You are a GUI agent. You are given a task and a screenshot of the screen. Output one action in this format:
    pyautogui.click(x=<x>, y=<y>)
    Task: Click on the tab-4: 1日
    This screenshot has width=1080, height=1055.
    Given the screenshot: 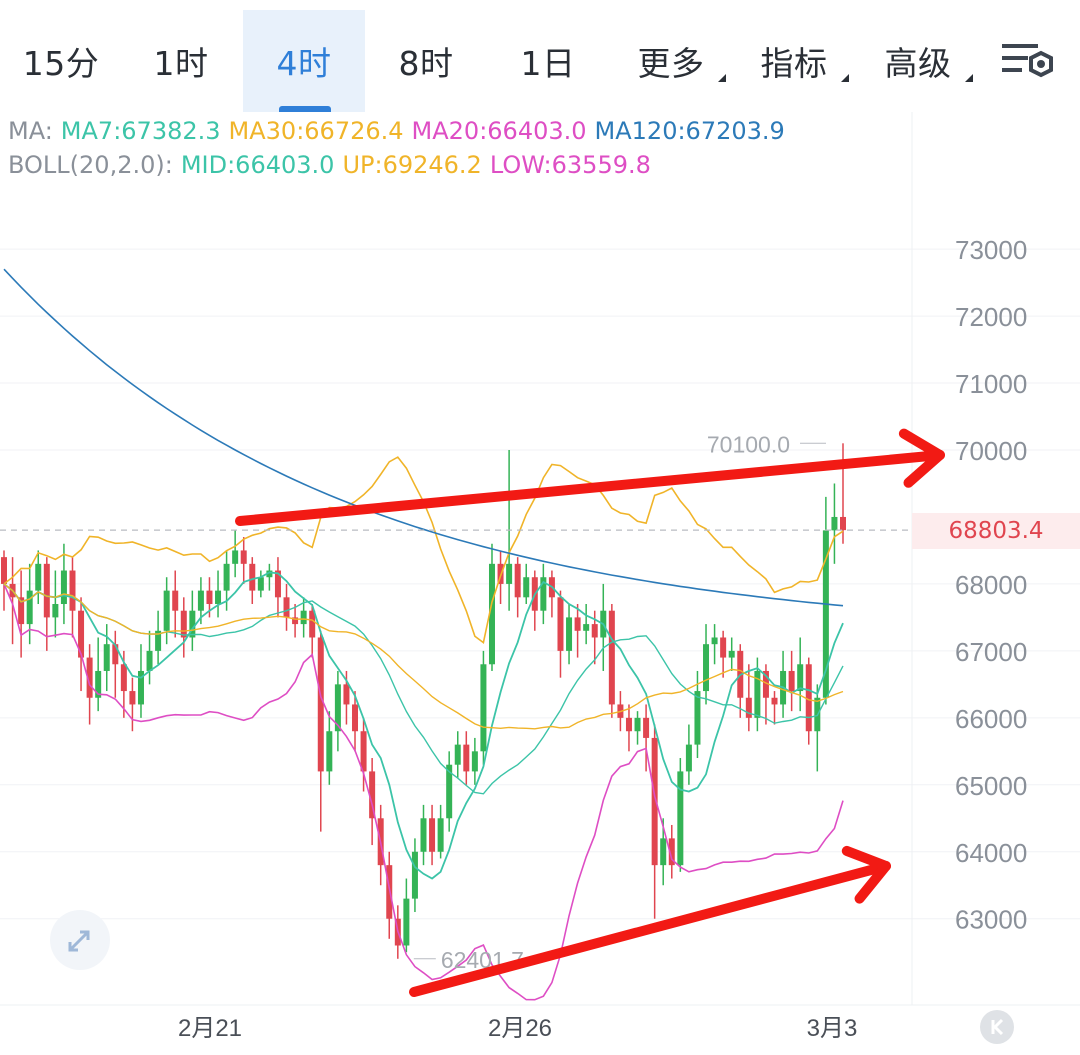 What is the action you would take?
    pyautogui.click(x=548, y=63)
    